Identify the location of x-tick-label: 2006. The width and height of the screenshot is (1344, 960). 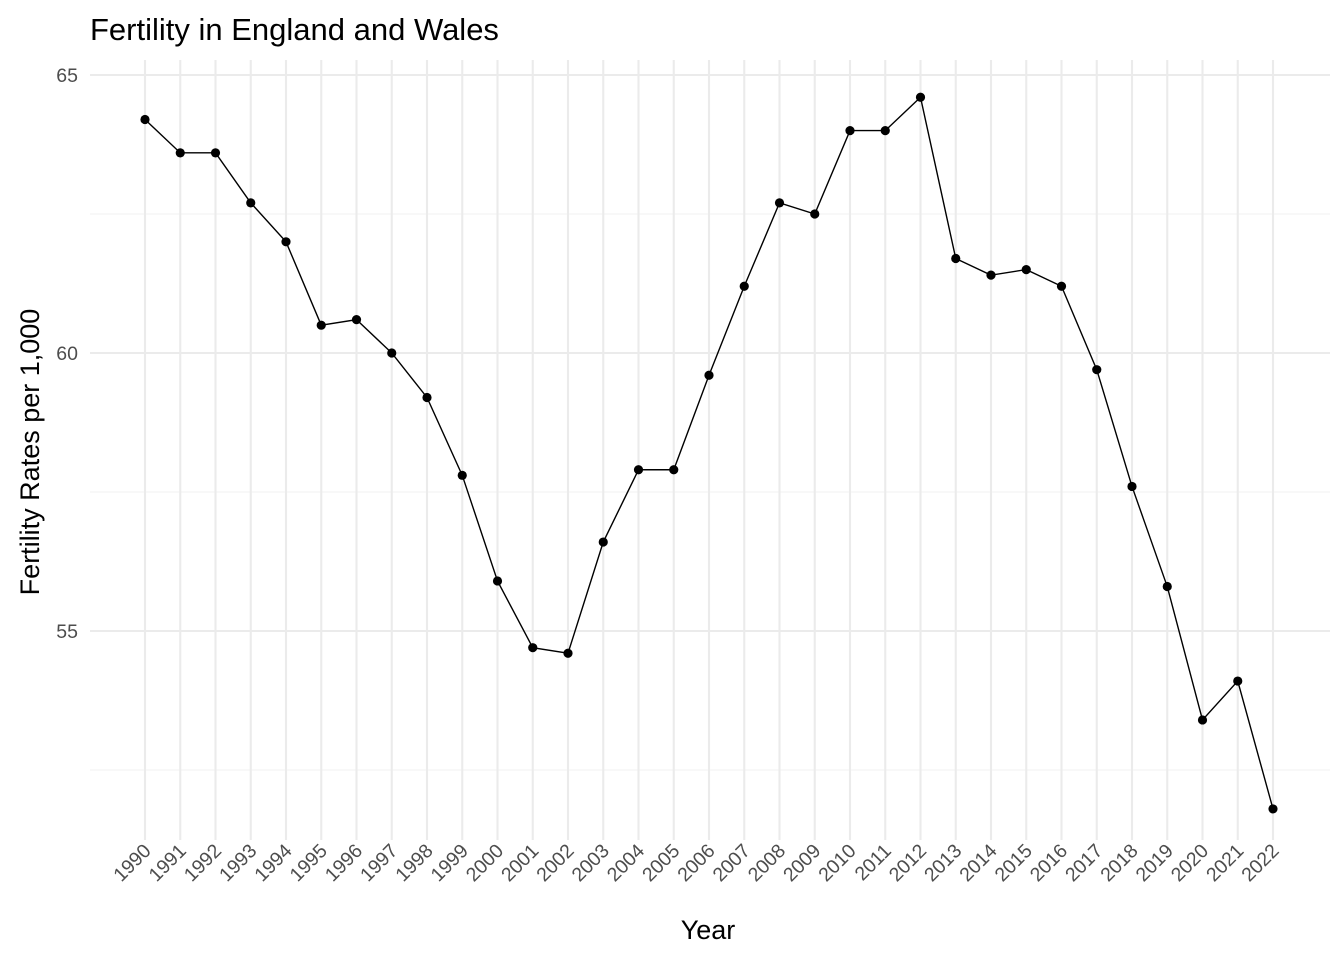
(696, 863).